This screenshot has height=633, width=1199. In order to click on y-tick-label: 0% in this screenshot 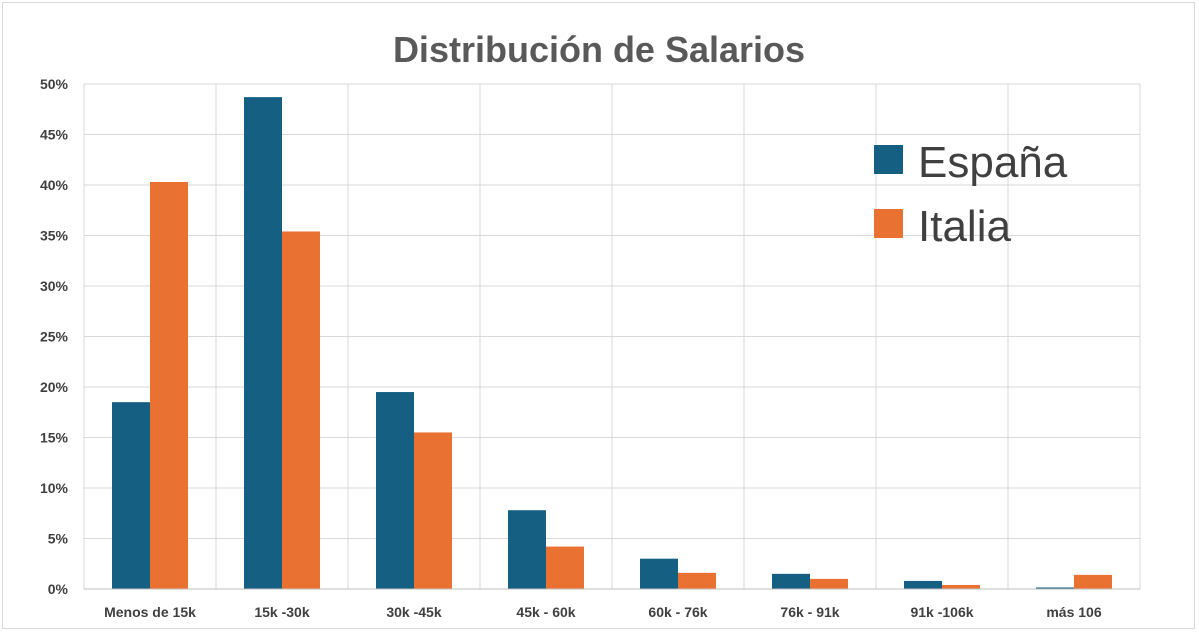, I will do `click(58, 589)`.